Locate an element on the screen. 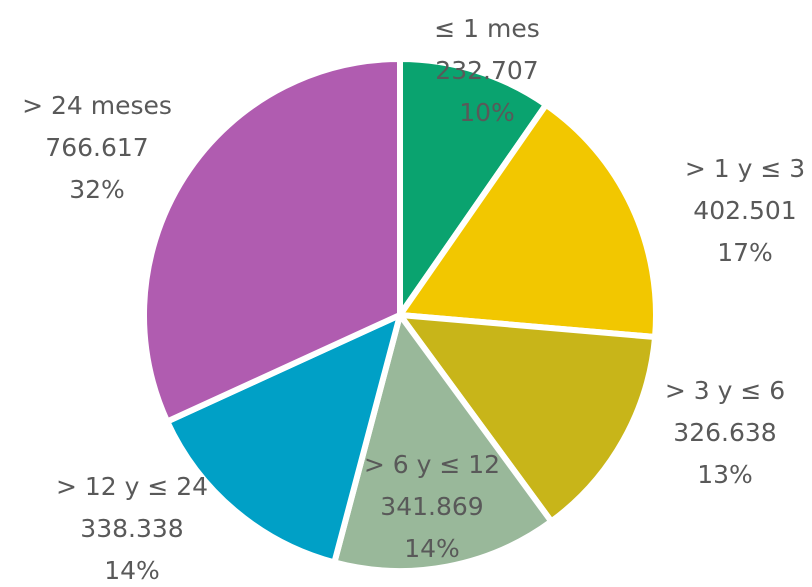 This screenshot has height=587, width=812. slice-label: > 12 y ≤ 24 is located at coordinates (132, 486).